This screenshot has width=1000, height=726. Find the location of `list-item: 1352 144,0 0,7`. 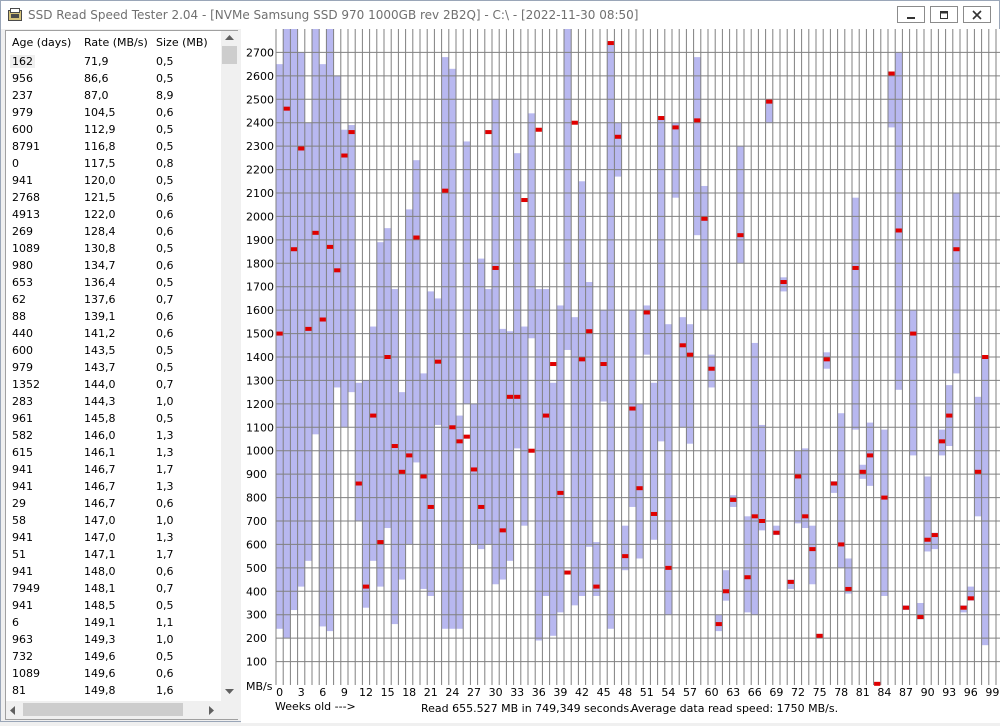

list-item: 1352 144,0 0,7 is located at coordinates (113, 384).